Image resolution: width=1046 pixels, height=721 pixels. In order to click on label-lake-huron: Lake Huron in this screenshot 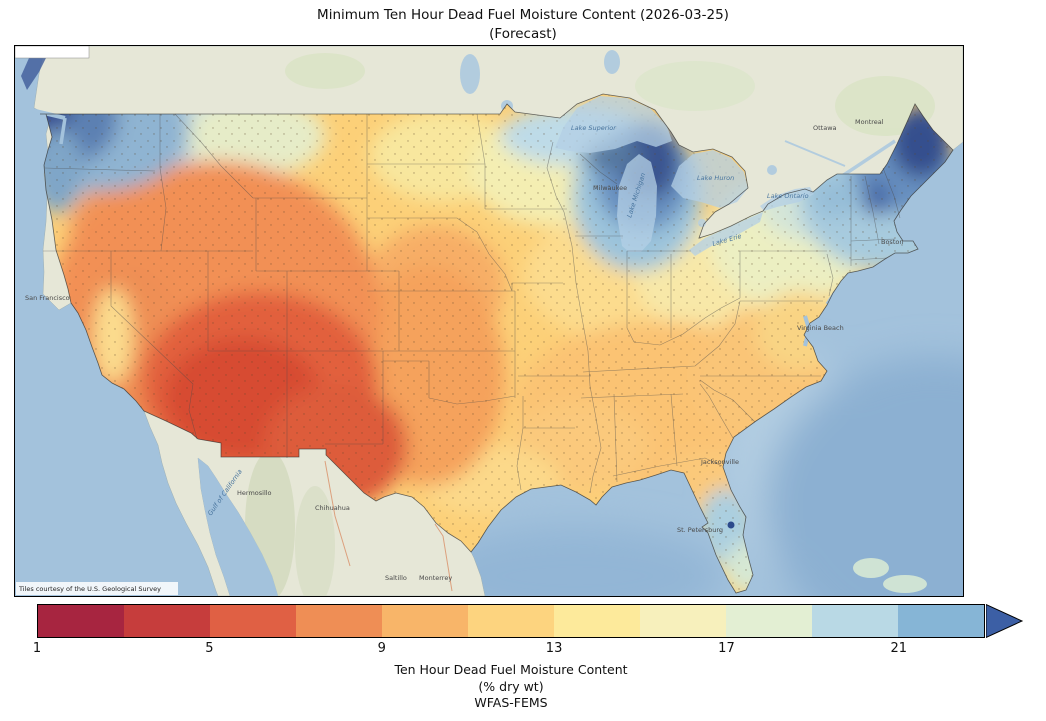, I will do `click(715, 178)`.